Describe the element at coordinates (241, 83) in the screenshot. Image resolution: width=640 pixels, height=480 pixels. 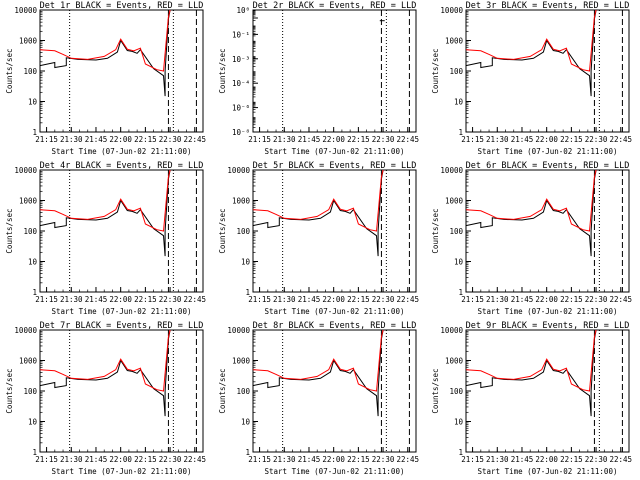
I see `y-tick-label: 10⁻⁴` at that location.